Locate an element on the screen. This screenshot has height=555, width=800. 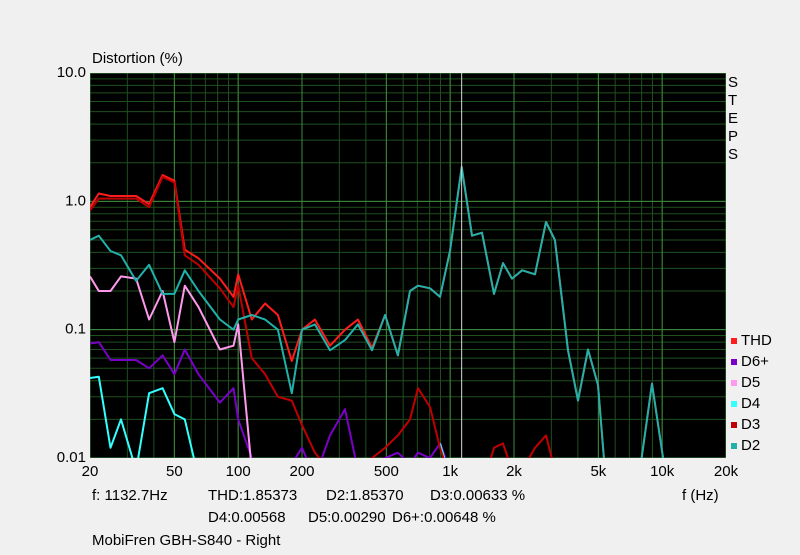
x-tick-label: 5k is located at coordinates (598, 471).